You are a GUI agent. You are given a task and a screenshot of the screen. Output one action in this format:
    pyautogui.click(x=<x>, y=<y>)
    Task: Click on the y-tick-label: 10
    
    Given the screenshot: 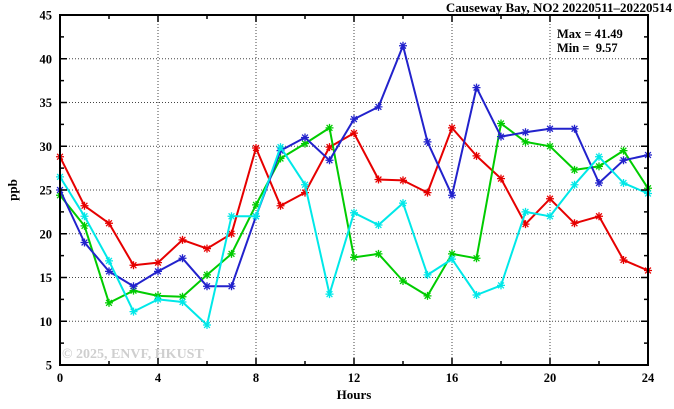 What is the action you would take?
    pyautogui.click(x=46, y=322)
    